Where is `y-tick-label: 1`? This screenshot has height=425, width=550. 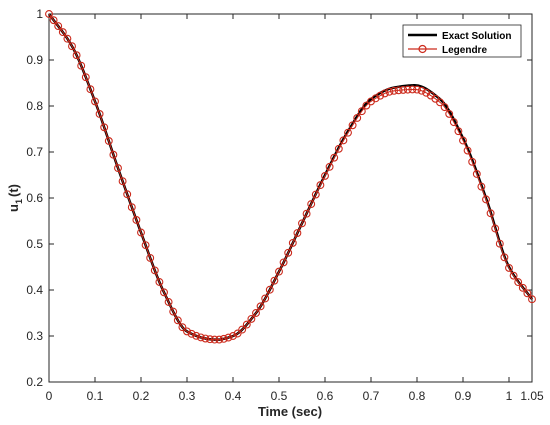
y-tick-label: 1 is located at coordinates (39, 14).